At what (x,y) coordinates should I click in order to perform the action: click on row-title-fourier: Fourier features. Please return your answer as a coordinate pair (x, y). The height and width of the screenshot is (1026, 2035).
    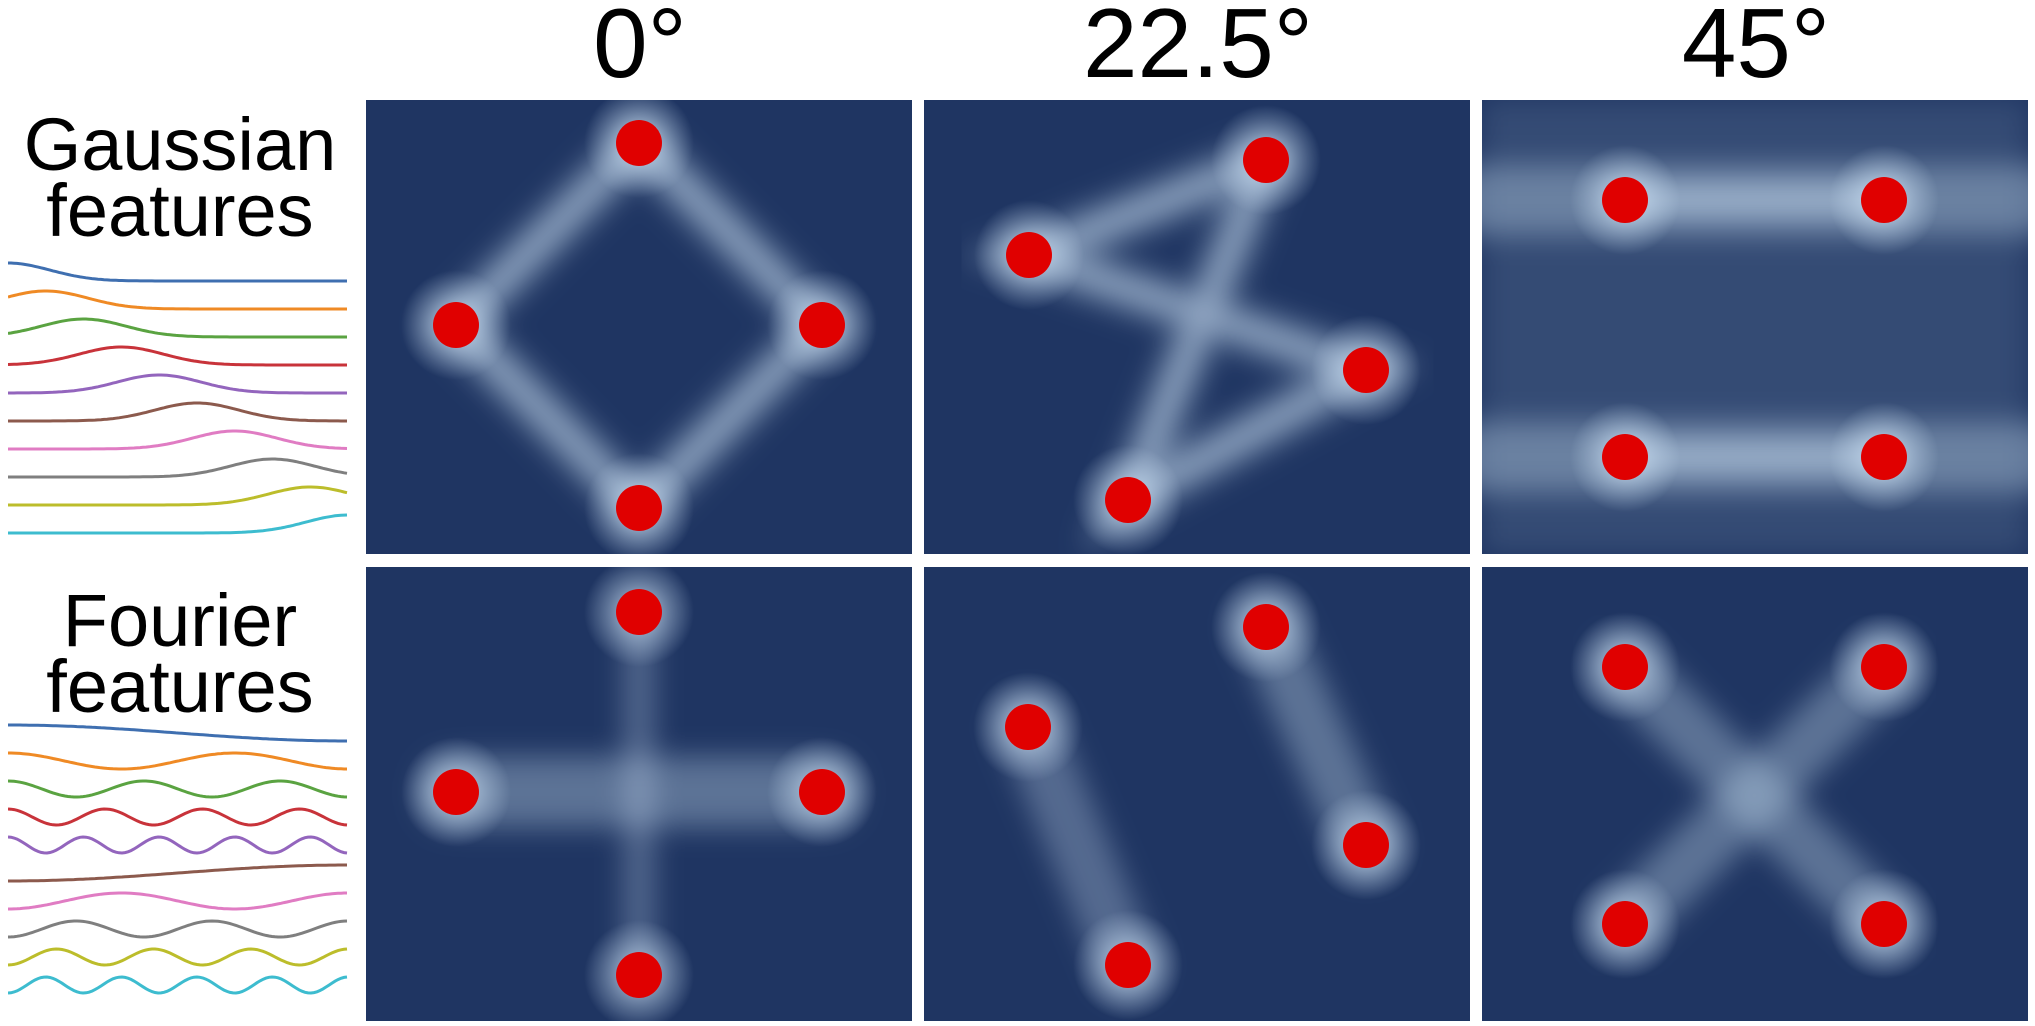
    Looking at the image, I should click on (180, 653).